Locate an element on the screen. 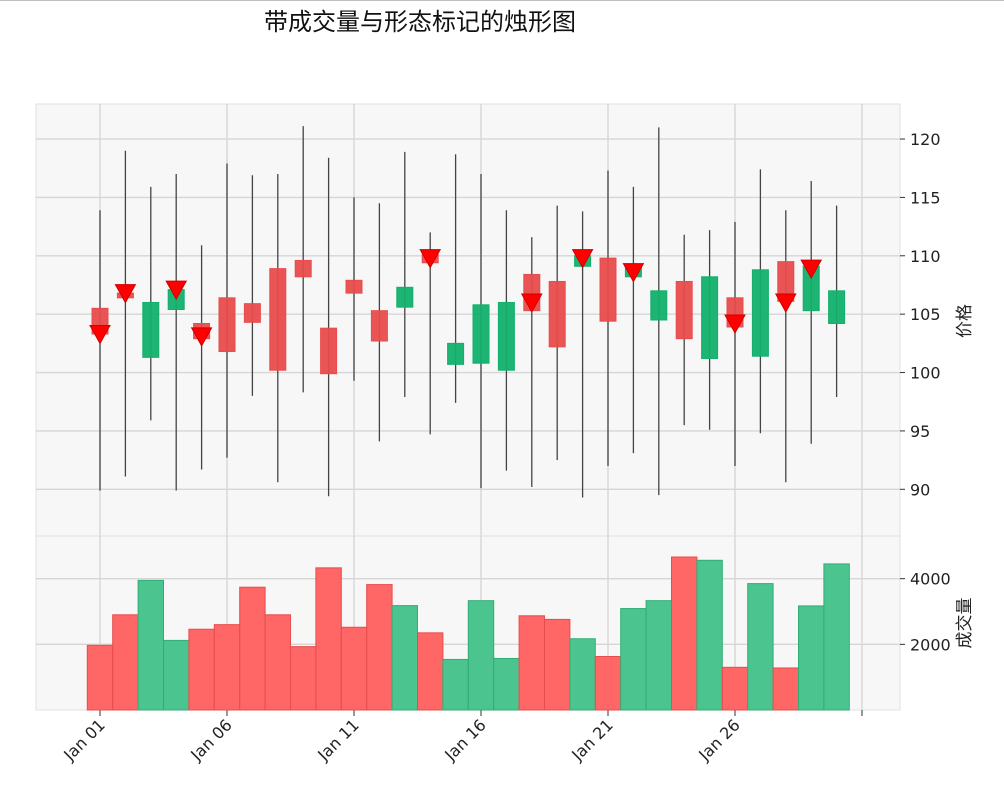 The height and width of the screenshot is (799, 1004). price-tick-label: 120 is located at coordinates (925, 139).